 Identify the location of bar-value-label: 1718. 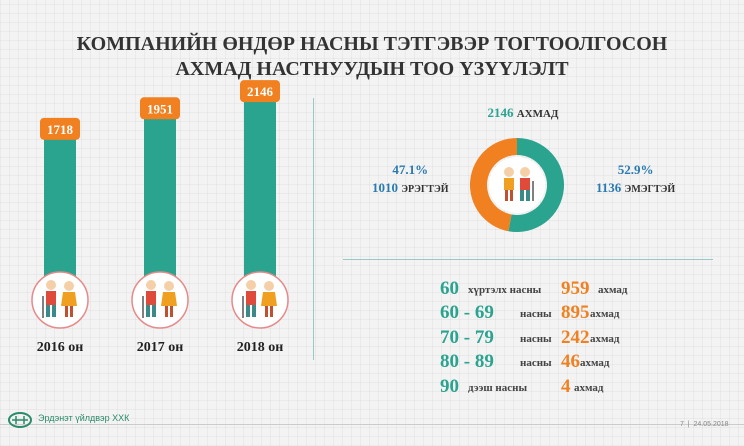
(60, 129).